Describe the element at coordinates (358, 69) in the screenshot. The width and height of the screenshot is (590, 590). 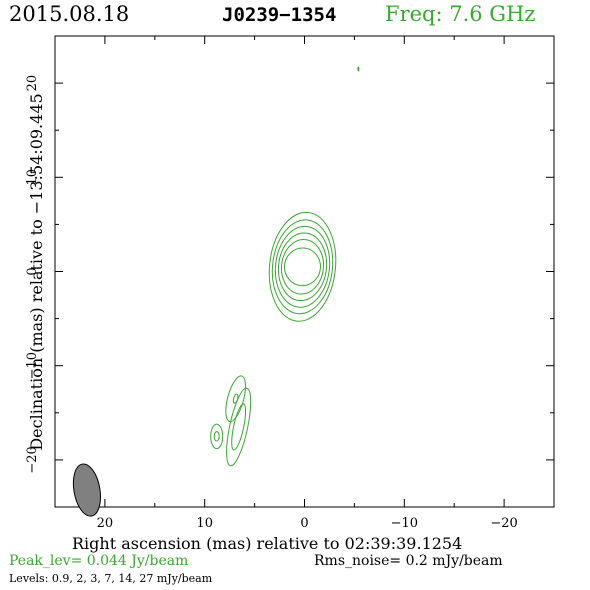
I see `contour-spur` at that location.